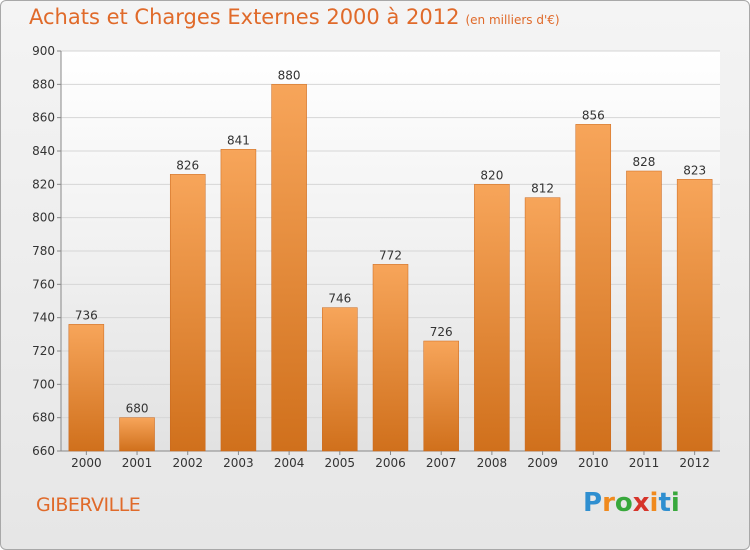 The image size is (750, 550). Describe the element at coordinates (542, 189) in the screenshot. I see `bar-value-label: 812` at that location.